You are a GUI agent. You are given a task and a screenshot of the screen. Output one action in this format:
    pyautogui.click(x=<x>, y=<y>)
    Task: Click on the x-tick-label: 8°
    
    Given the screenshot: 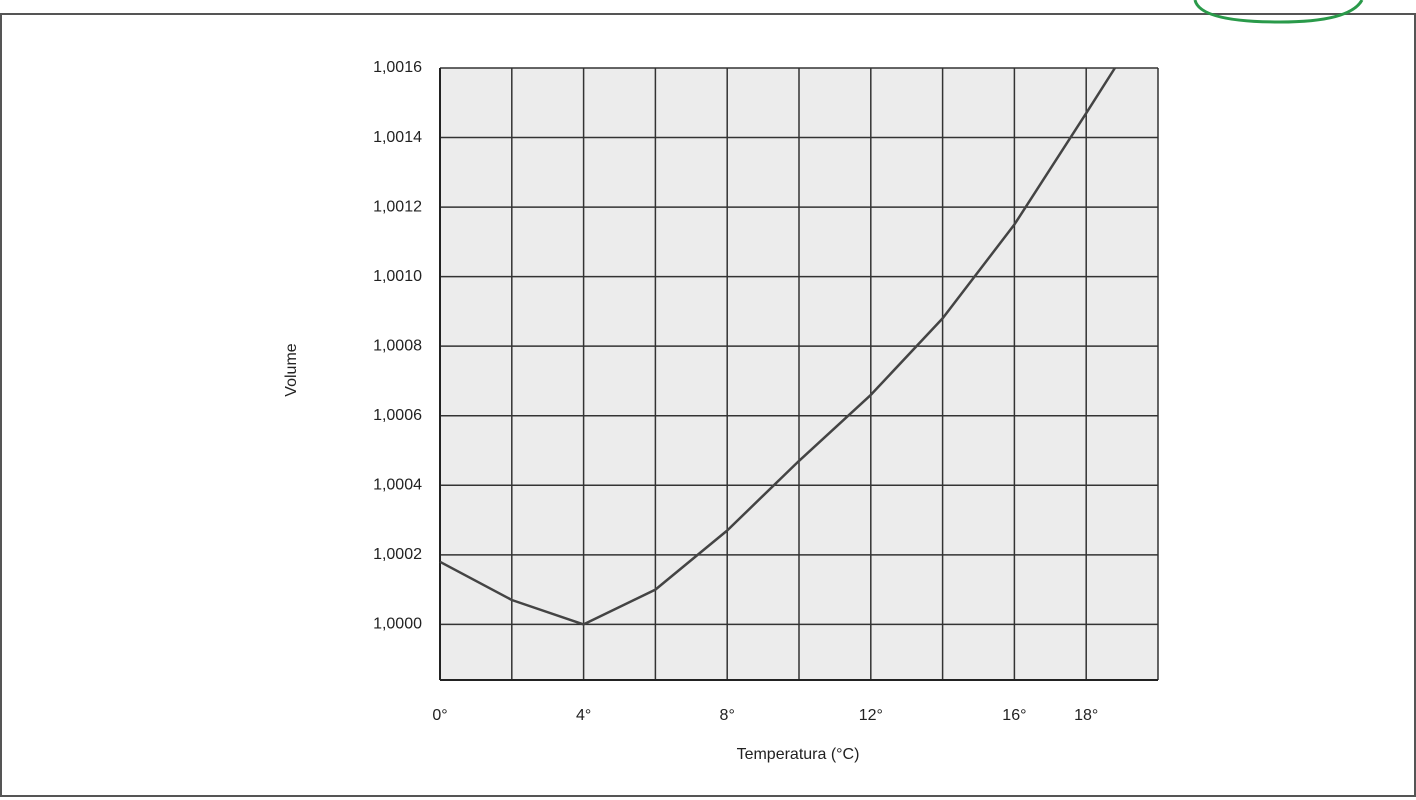 What is the action you would take?
    pyautogui.click(x=727, y=715)
    